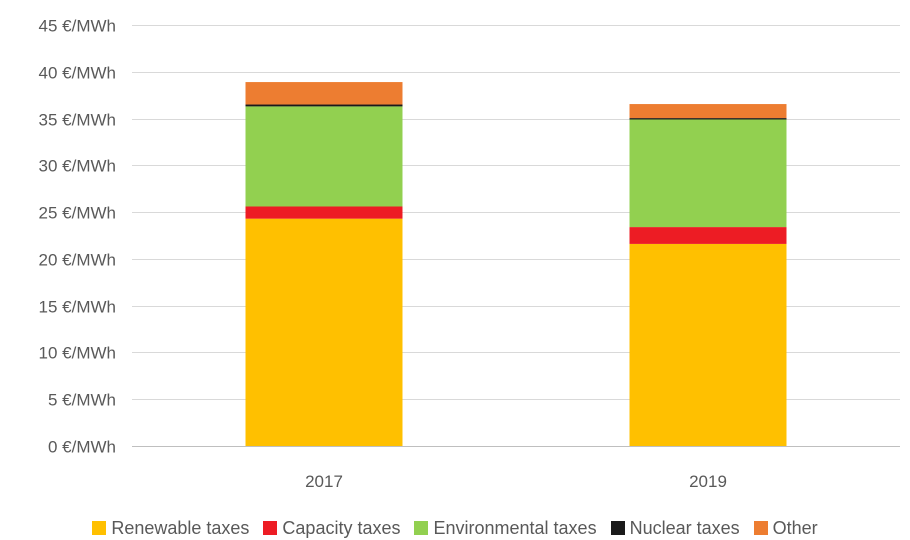  I want to click on bar-segment-environmental-taxes-2019, so click(708, 173).